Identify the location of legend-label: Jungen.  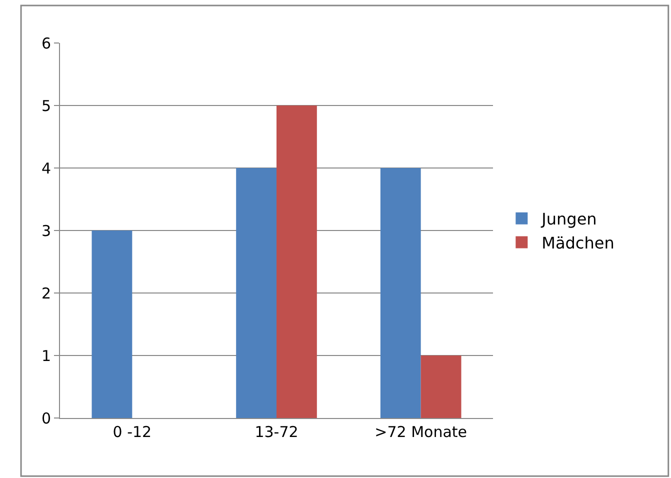
(568, 219).